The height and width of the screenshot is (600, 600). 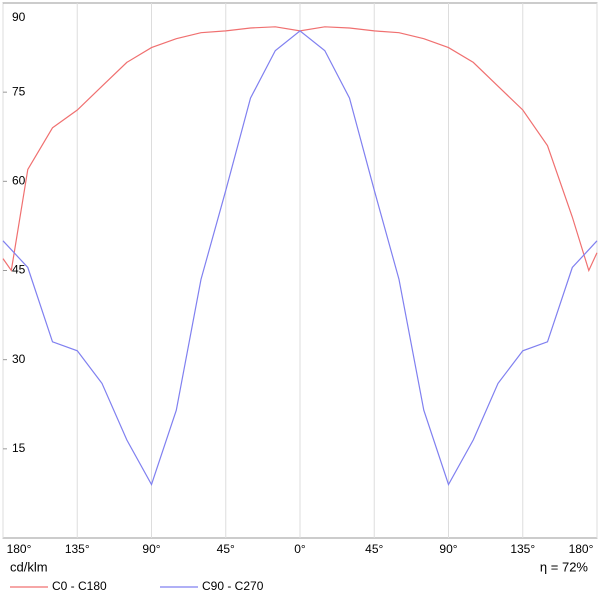 I want to click on y-tick-label: 30, so click(x=19, y=359).